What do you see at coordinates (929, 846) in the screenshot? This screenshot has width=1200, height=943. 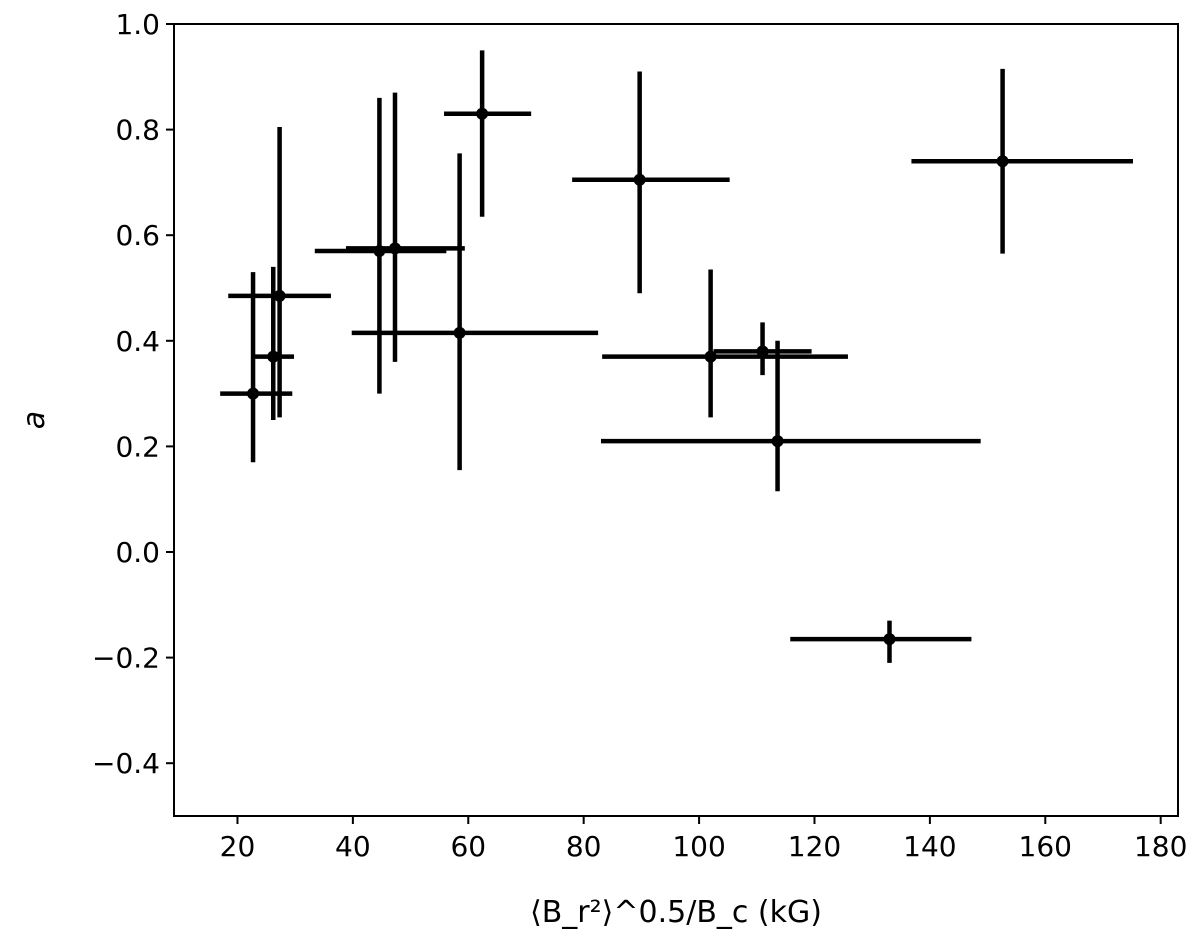 I see `x-tick-label: 140` at bounding box center [929, 846].